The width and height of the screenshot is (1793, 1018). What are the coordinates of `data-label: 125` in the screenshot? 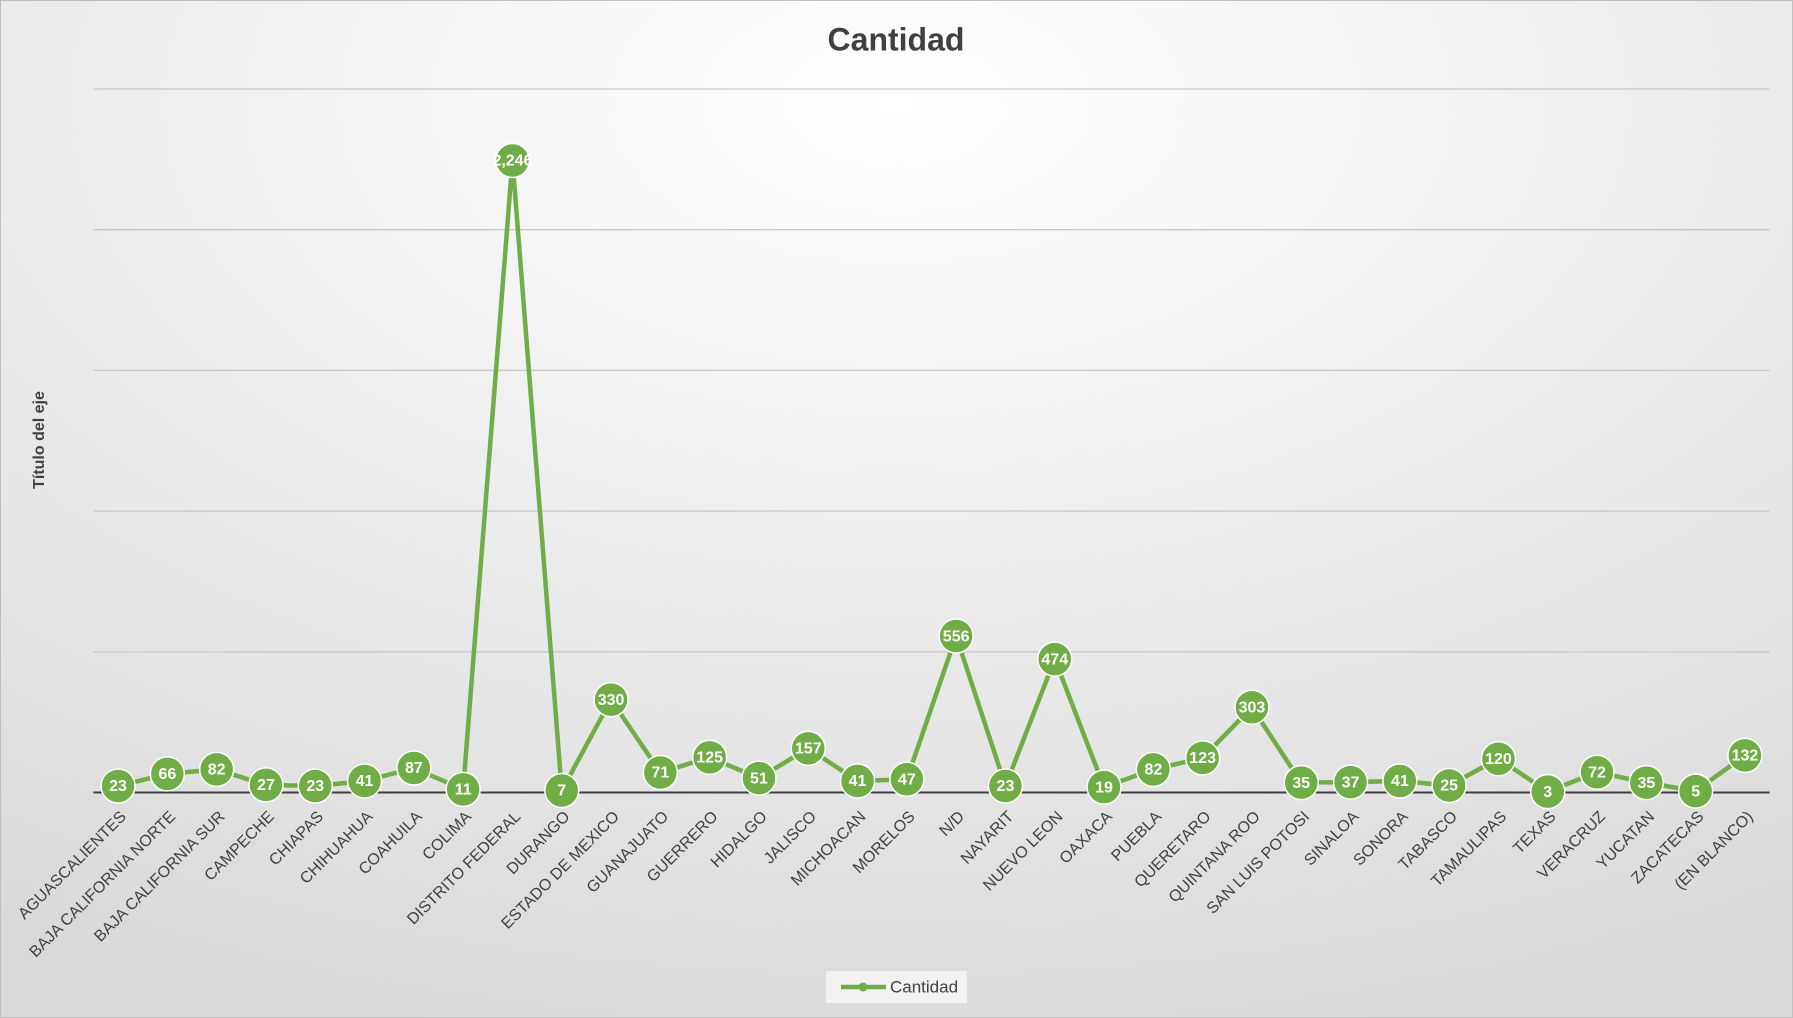 It's located at (709, 758).